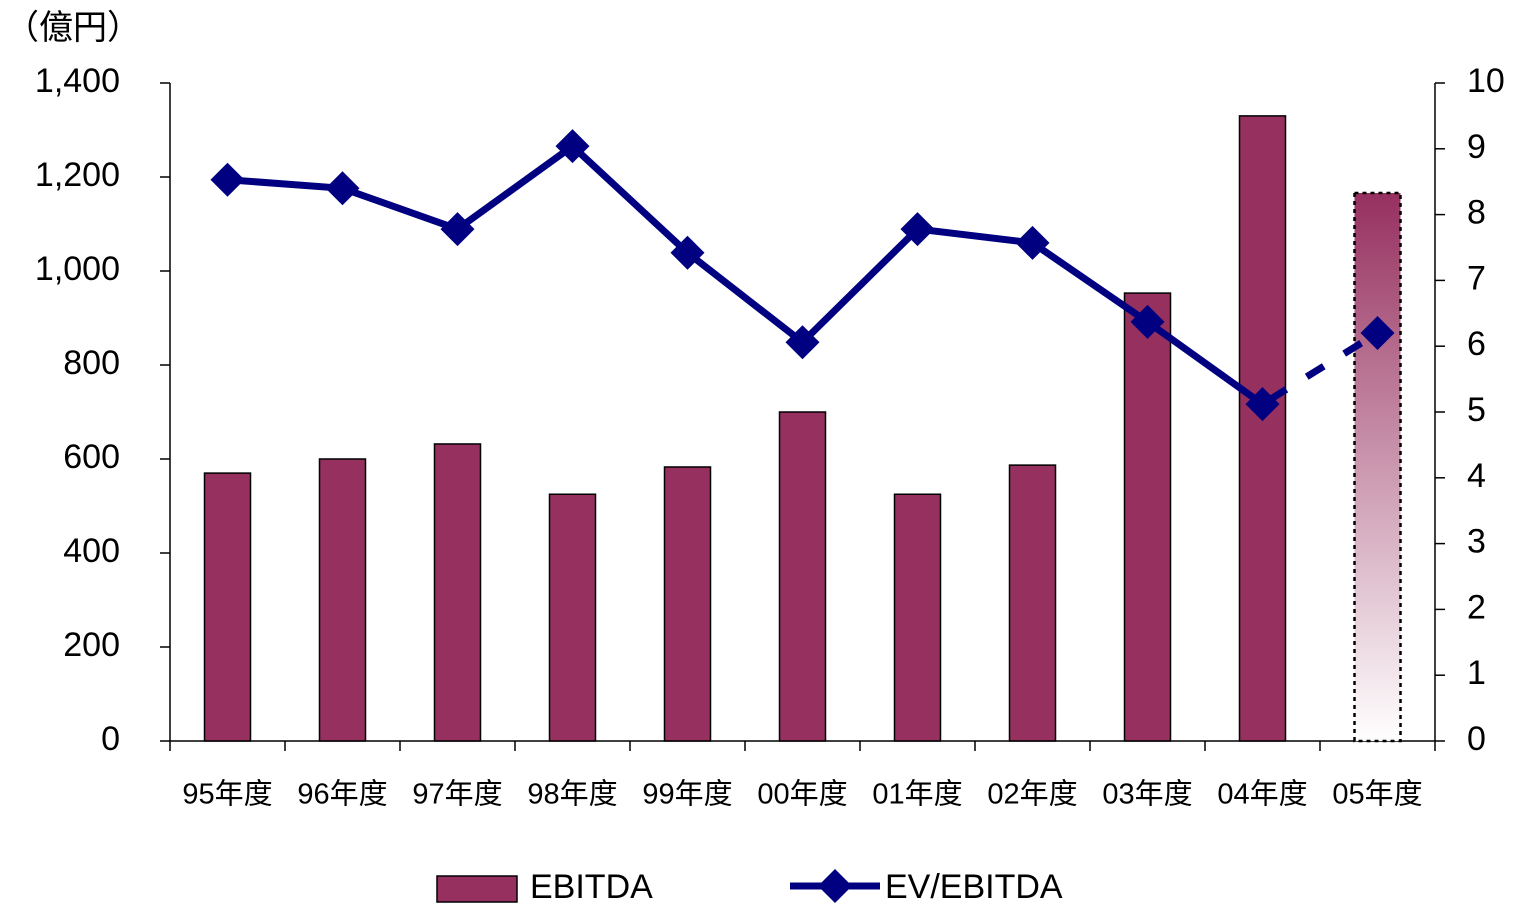 Image resolution: width=1519 pixels, height=906 pixels. What do you see at coordinates (1476, 147) in the screenshot?
I see `y2-tick-label: 9` at bounding box center [1476, 147].